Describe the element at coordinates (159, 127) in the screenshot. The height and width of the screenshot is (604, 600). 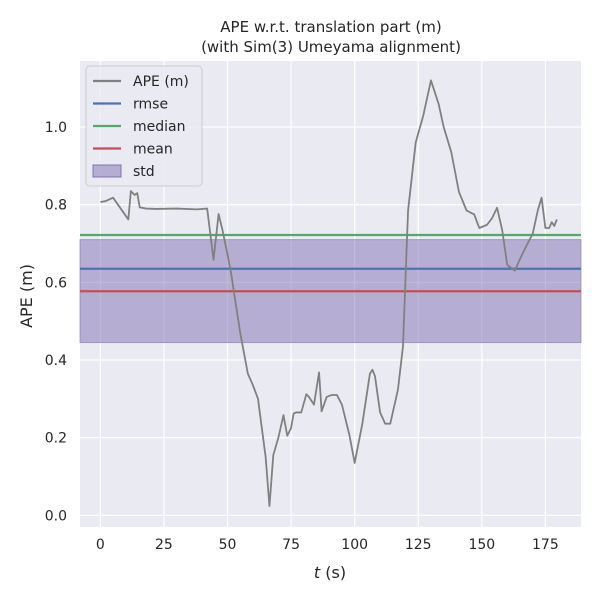
I see `legend-label: median` at that location.